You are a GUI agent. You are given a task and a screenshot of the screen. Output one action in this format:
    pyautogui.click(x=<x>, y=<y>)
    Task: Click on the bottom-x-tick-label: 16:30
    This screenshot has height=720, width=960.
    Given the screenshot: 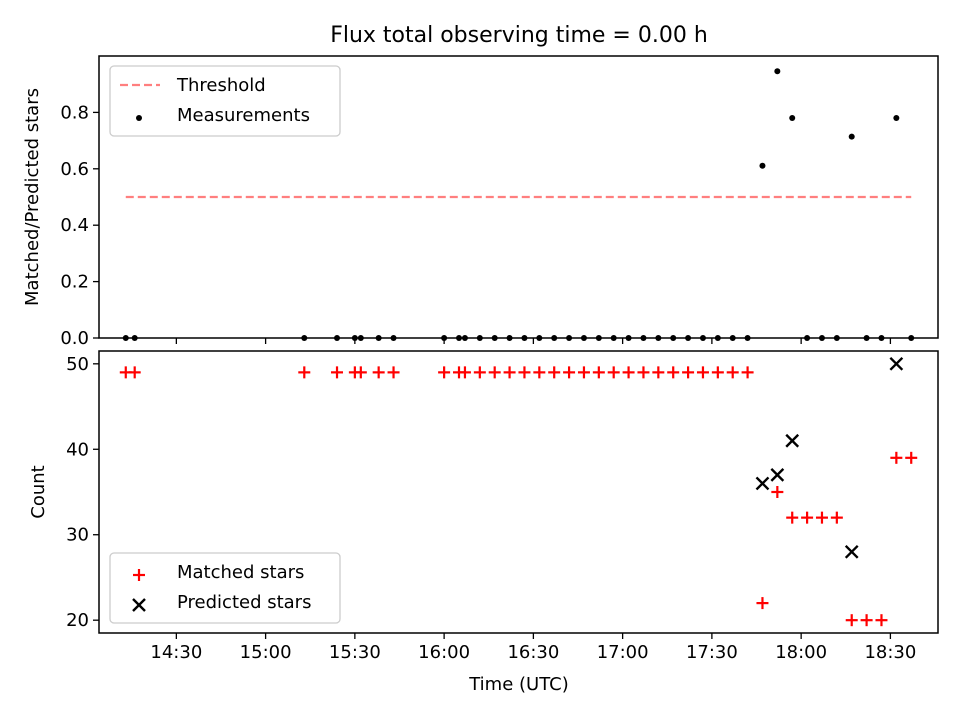 What is the action you would take?
    pyautogui.click(x=533, y=652)
    